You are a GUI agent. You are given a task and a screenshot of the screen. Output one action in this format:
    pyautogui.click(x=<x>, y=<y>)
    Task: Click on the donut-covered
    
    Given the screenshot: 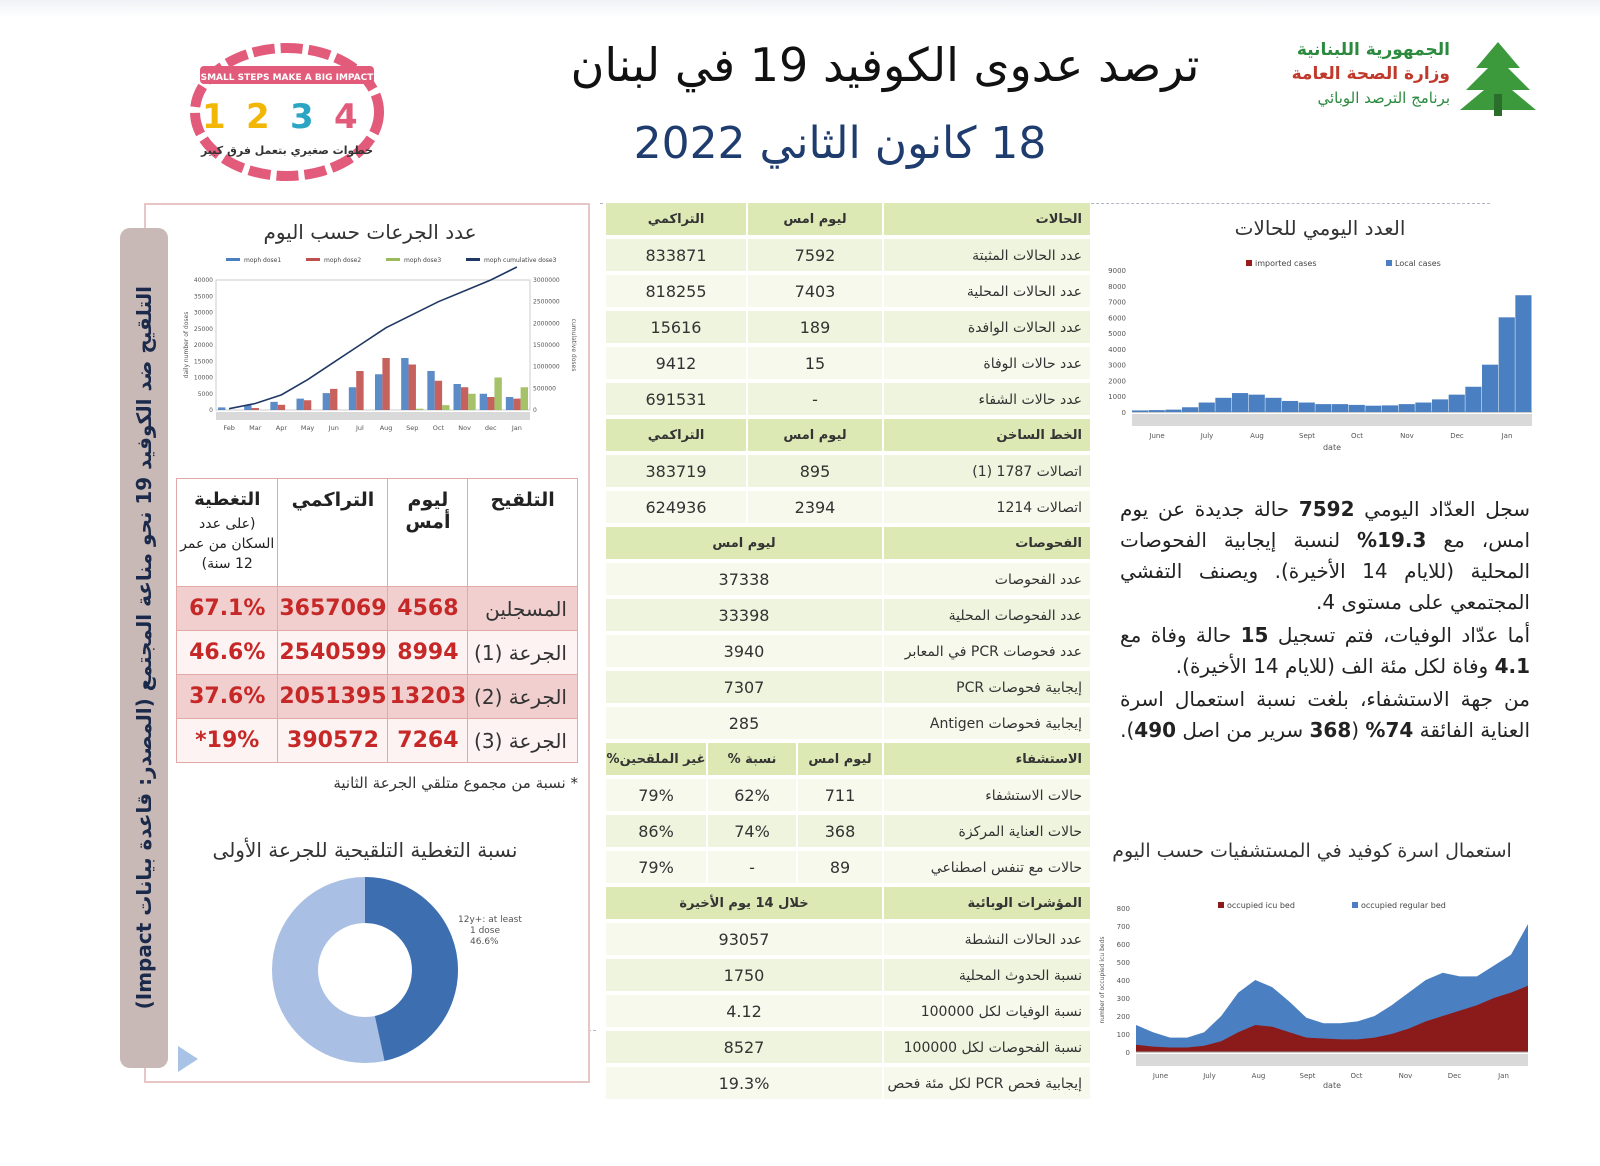 What is the action you would take?
    pyautogui.click(x=365, y=970)
    